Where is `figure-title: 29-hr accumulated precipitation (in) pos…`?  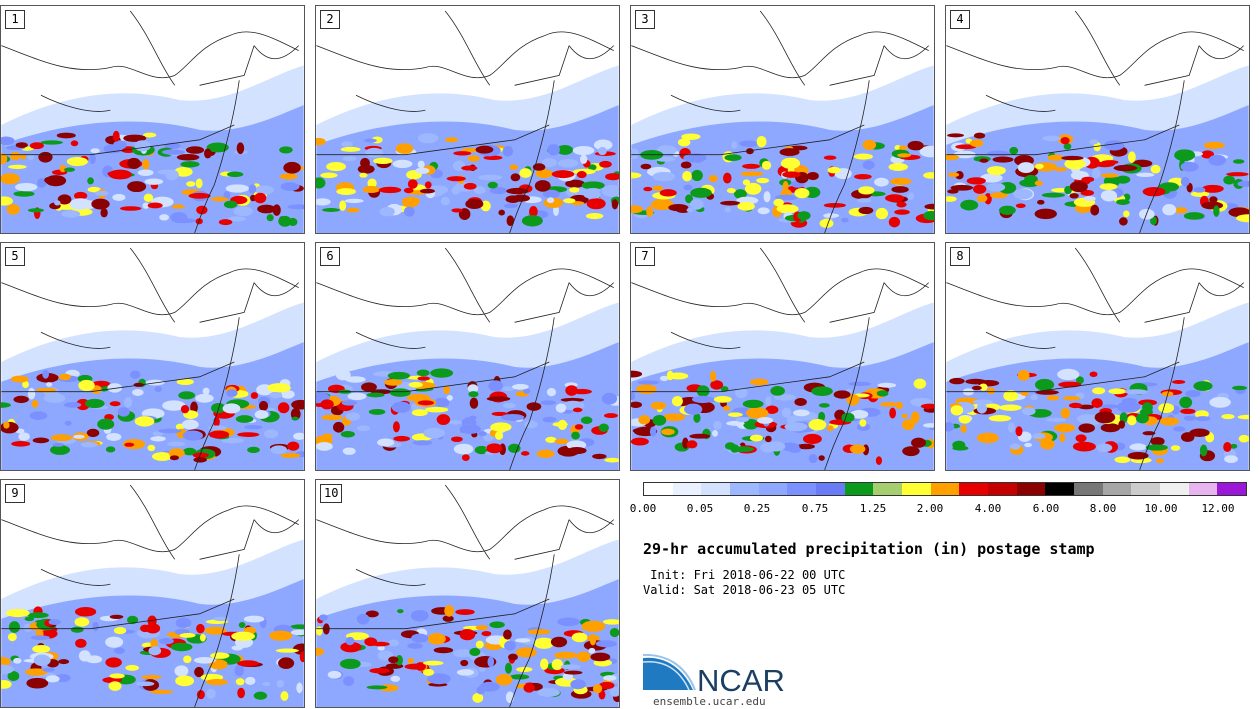
figure-title: 29-hr accumulated precipitation (in) pos… is located at coordinates (869, 549).